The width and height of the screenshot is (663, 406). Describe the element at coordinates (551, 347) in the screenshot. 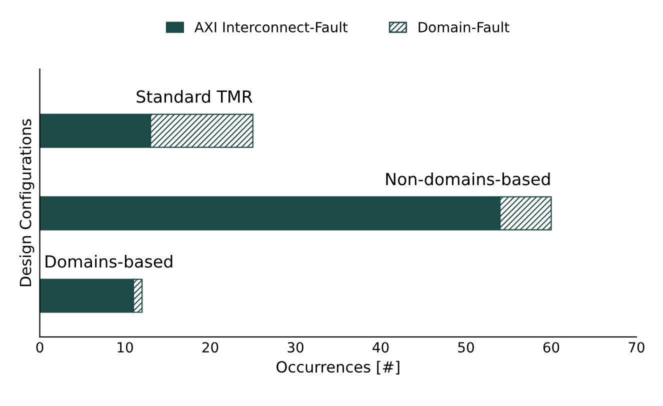

I see `x-tick-label: 60` at that location.